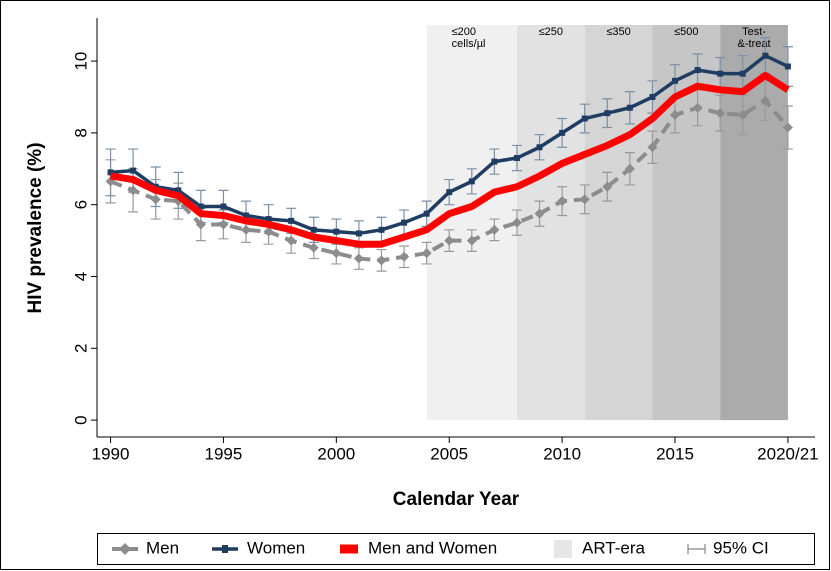 The height and width of the screenshot is (571, 831). Describe the element at coordinates (686, 32) in the screenshot. I see `region-label: ≤500` at that location.